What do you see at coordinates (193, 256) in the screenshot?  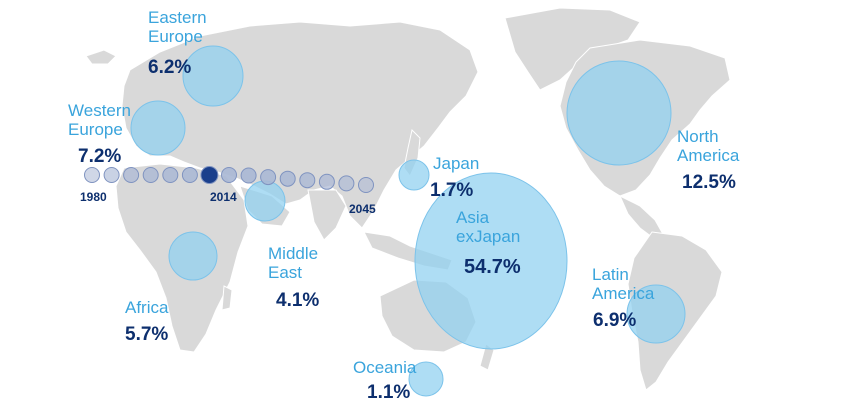 I see `bubble-africa` at bounding box center [193, 256].